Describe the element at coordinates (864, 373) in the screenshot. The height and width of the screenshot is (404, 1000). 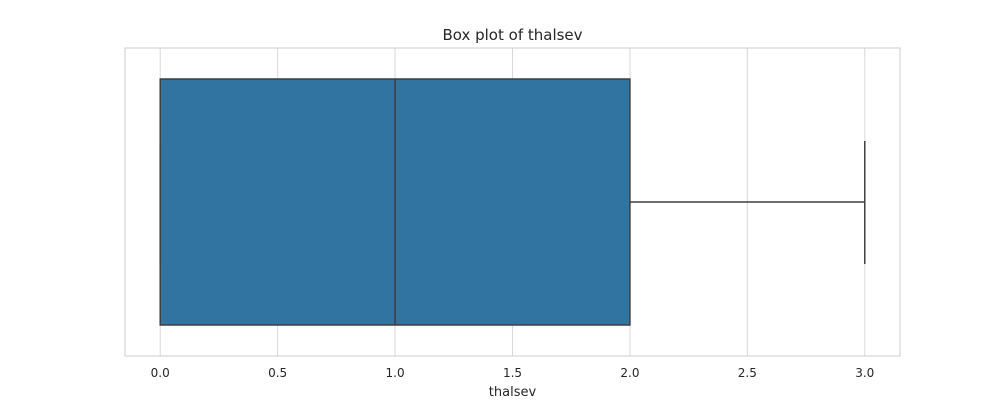
I see `x-tick-label: 3.0` at that location.